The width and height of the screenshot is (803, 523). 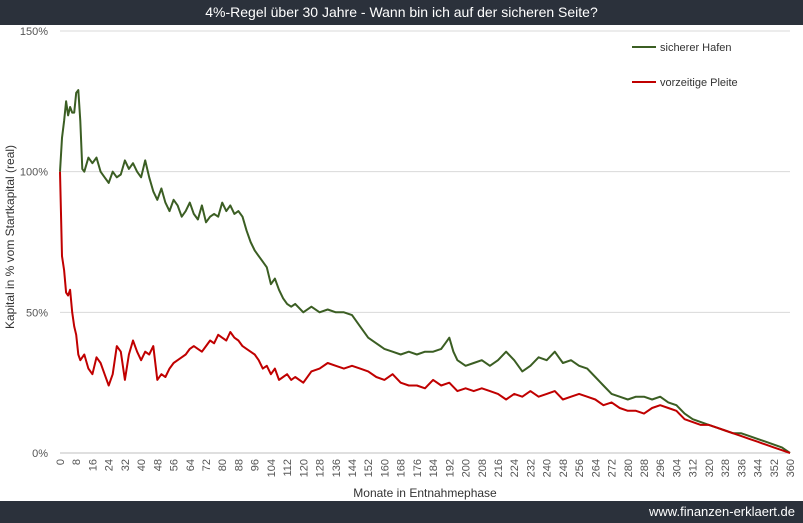 What do you see at coordinates (450, 468) in the screenshot?
I see `x-tick-label: 192` at bounding box center [450, 468].